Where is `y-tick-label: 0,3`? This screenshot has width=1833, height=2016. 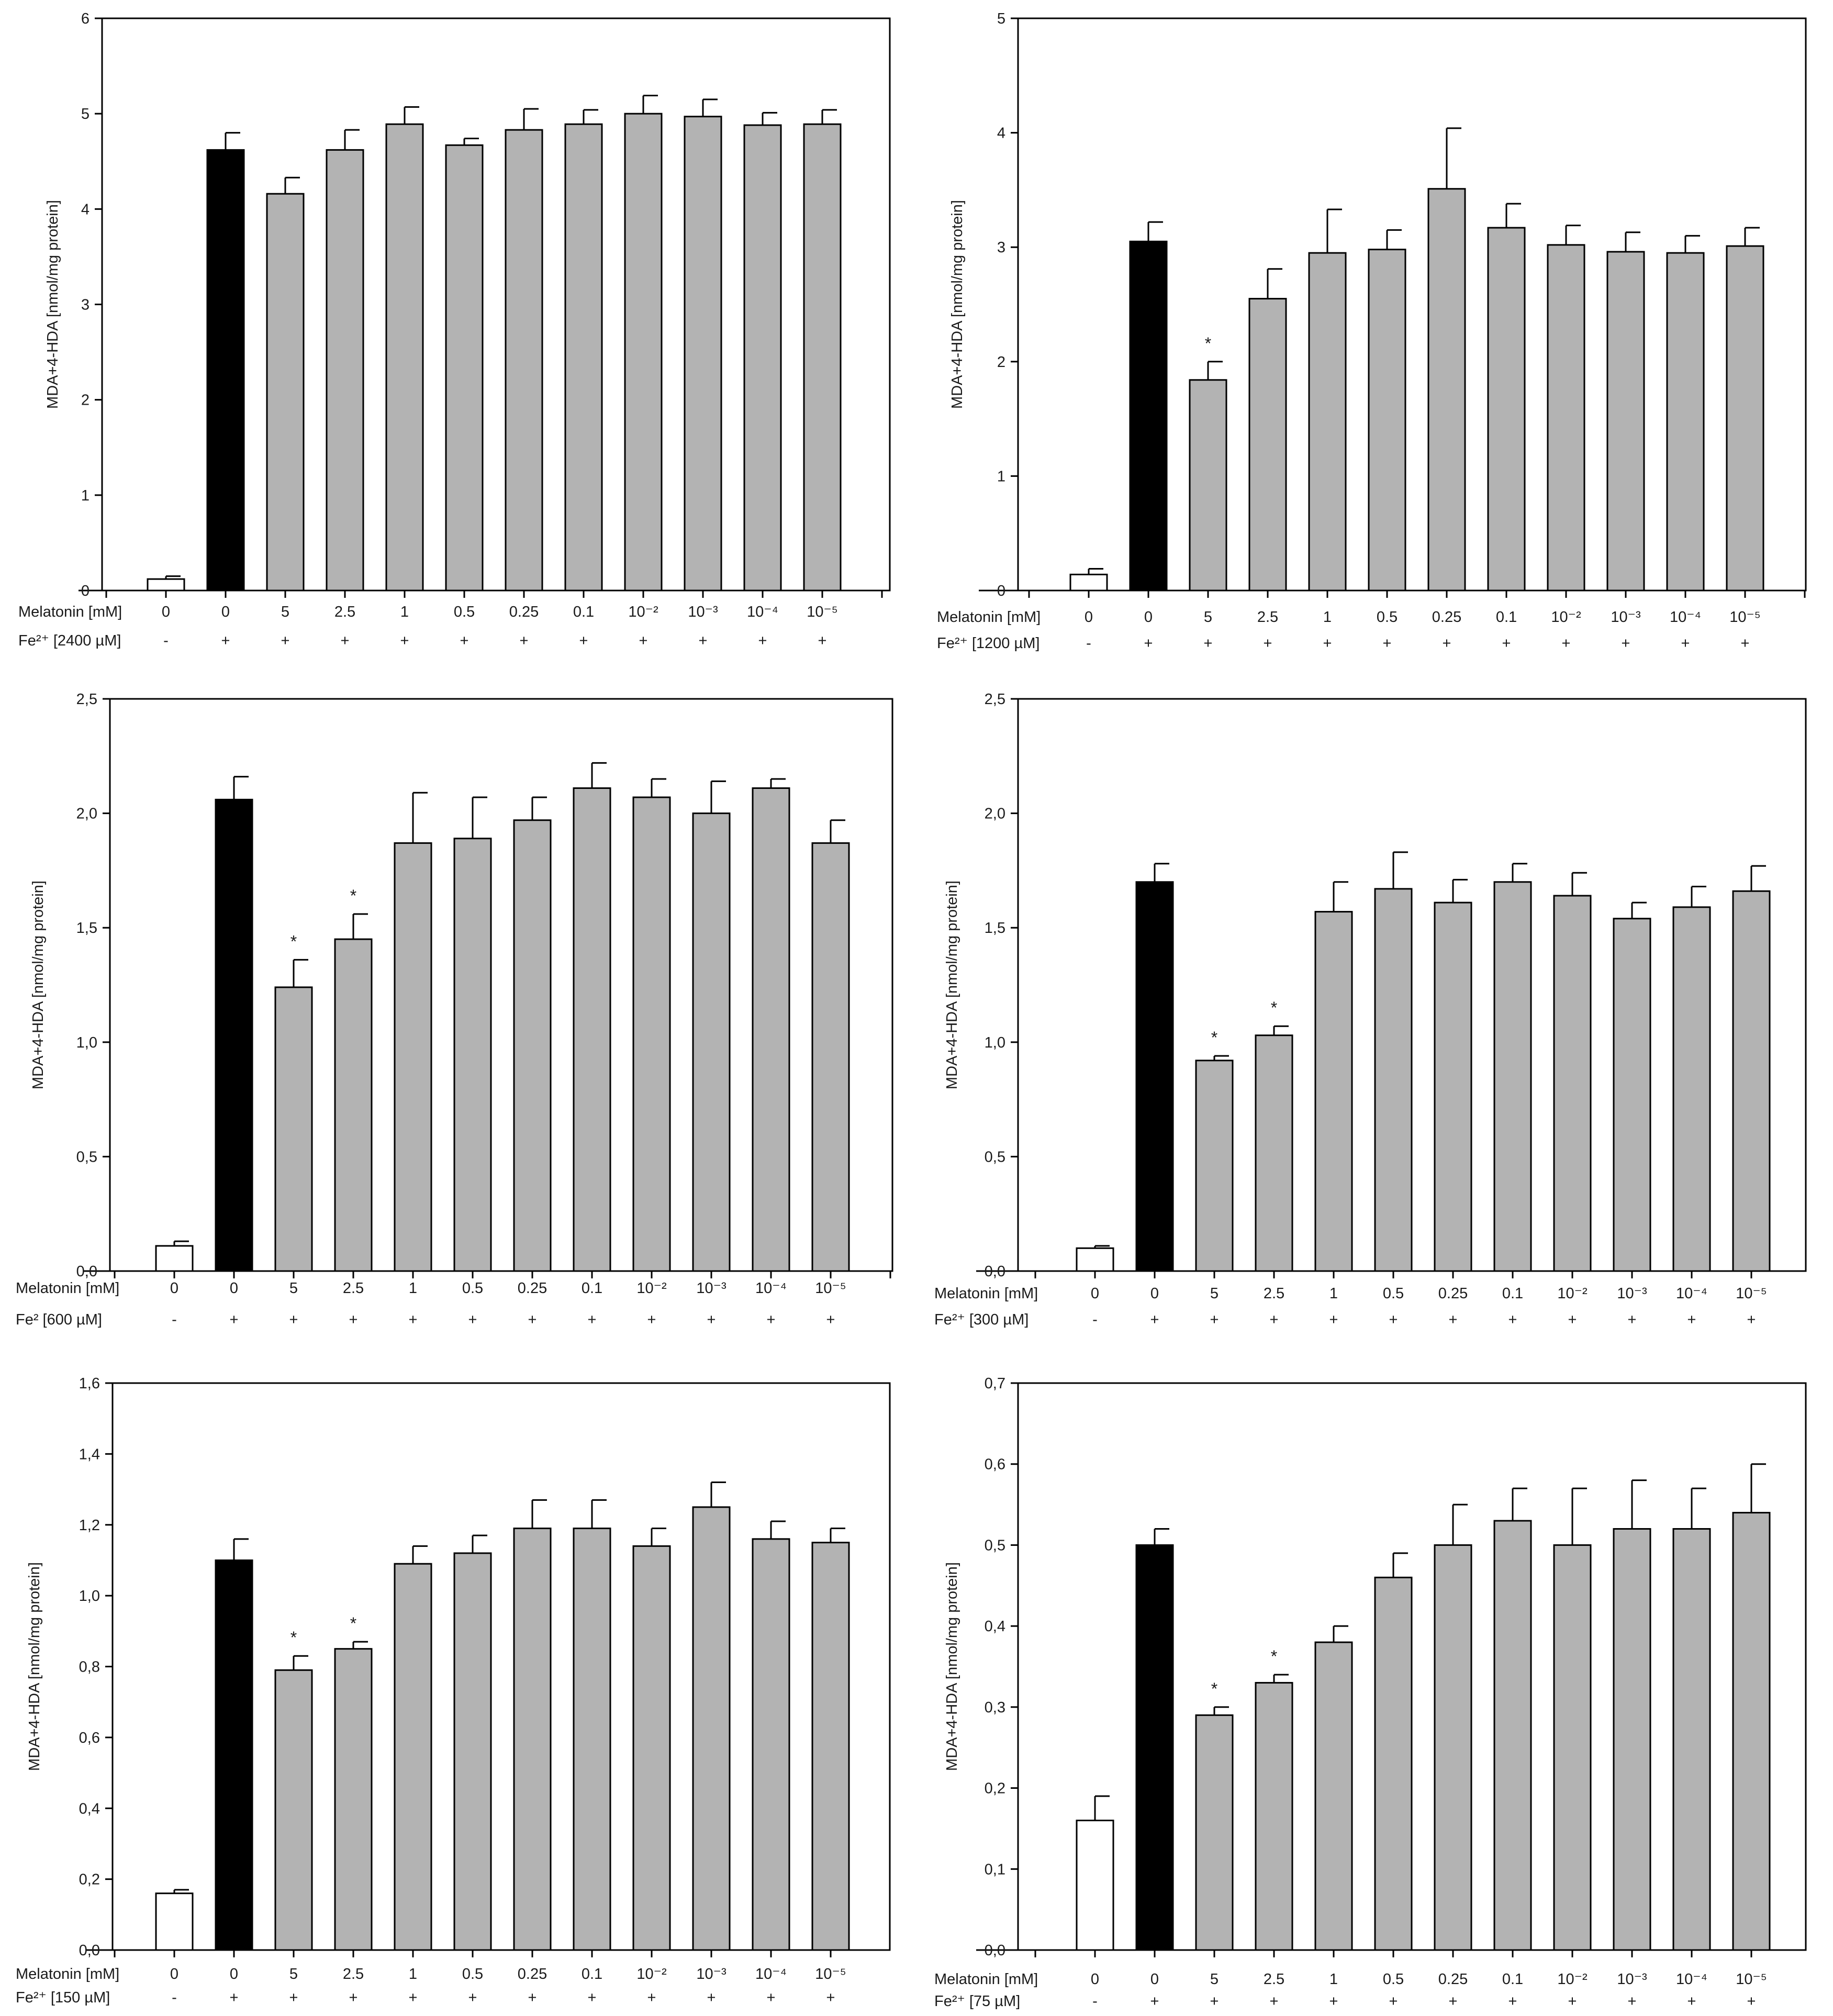
y-tick-label: 0,3 is located at coordinates (995, 1707).